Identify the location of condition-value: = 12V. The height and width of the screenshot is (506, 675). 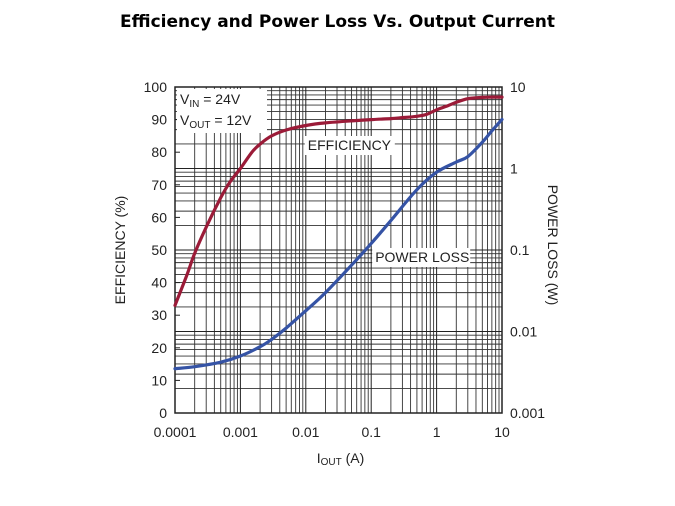
(231, 120).